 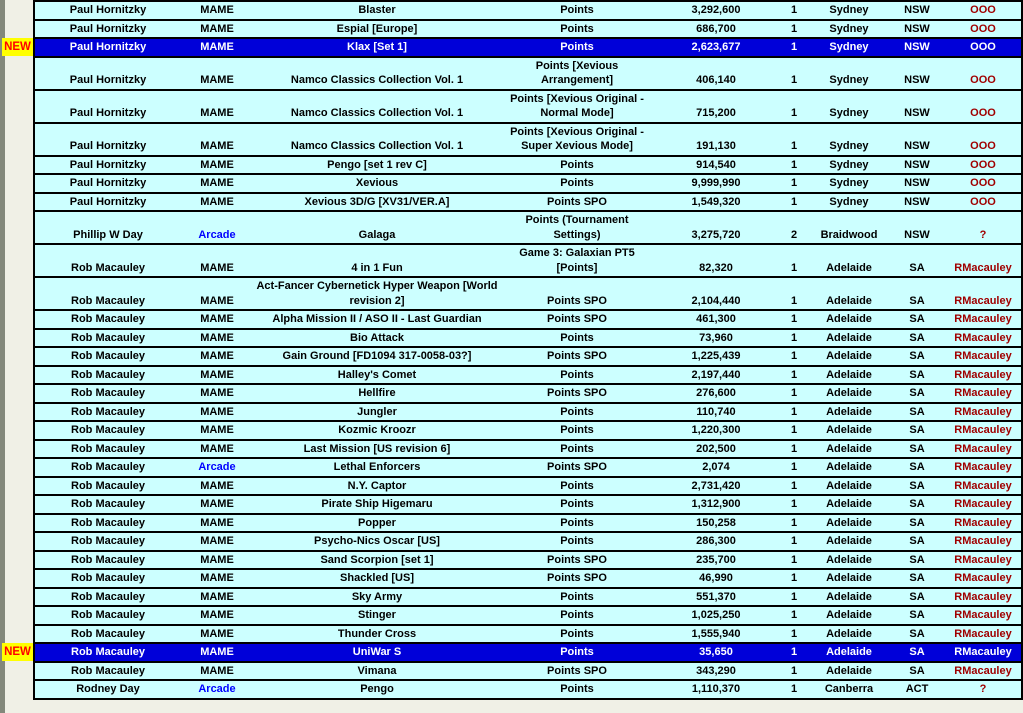 What do you see at coordinates (716, 522) in the screenshot?
I see `cell-score: 150,258` at bounding box center [716, 522].